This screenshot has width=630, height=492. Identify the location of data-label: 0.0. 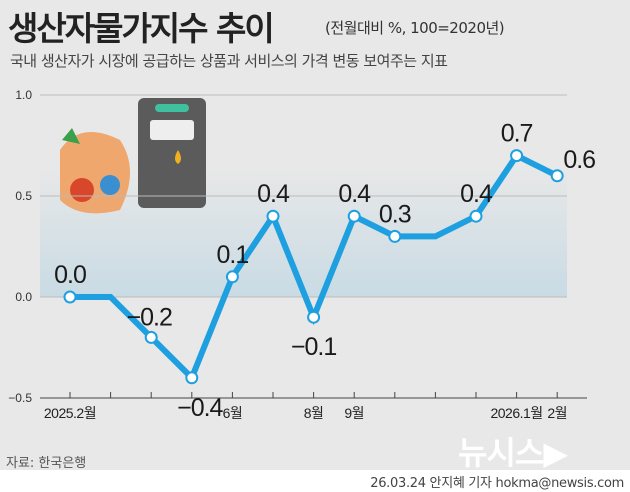
(70, 275).